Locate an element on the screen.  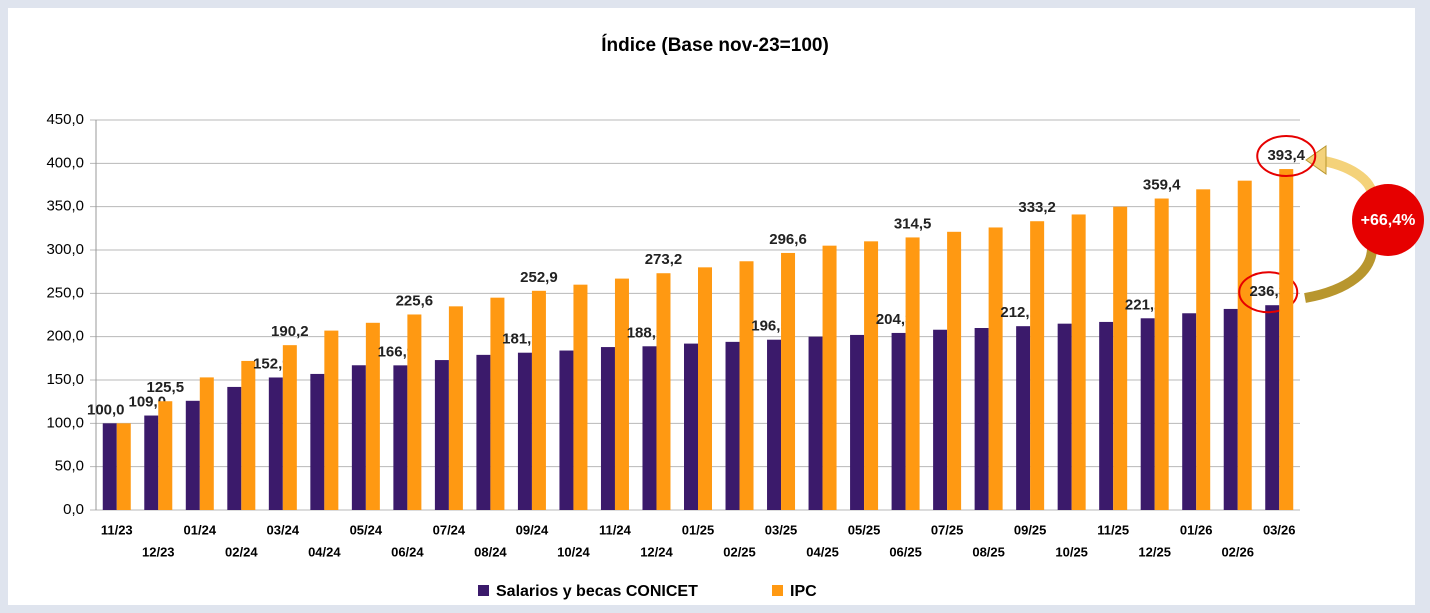
value-label: 221,2 is located at coordinates (1144, 304).